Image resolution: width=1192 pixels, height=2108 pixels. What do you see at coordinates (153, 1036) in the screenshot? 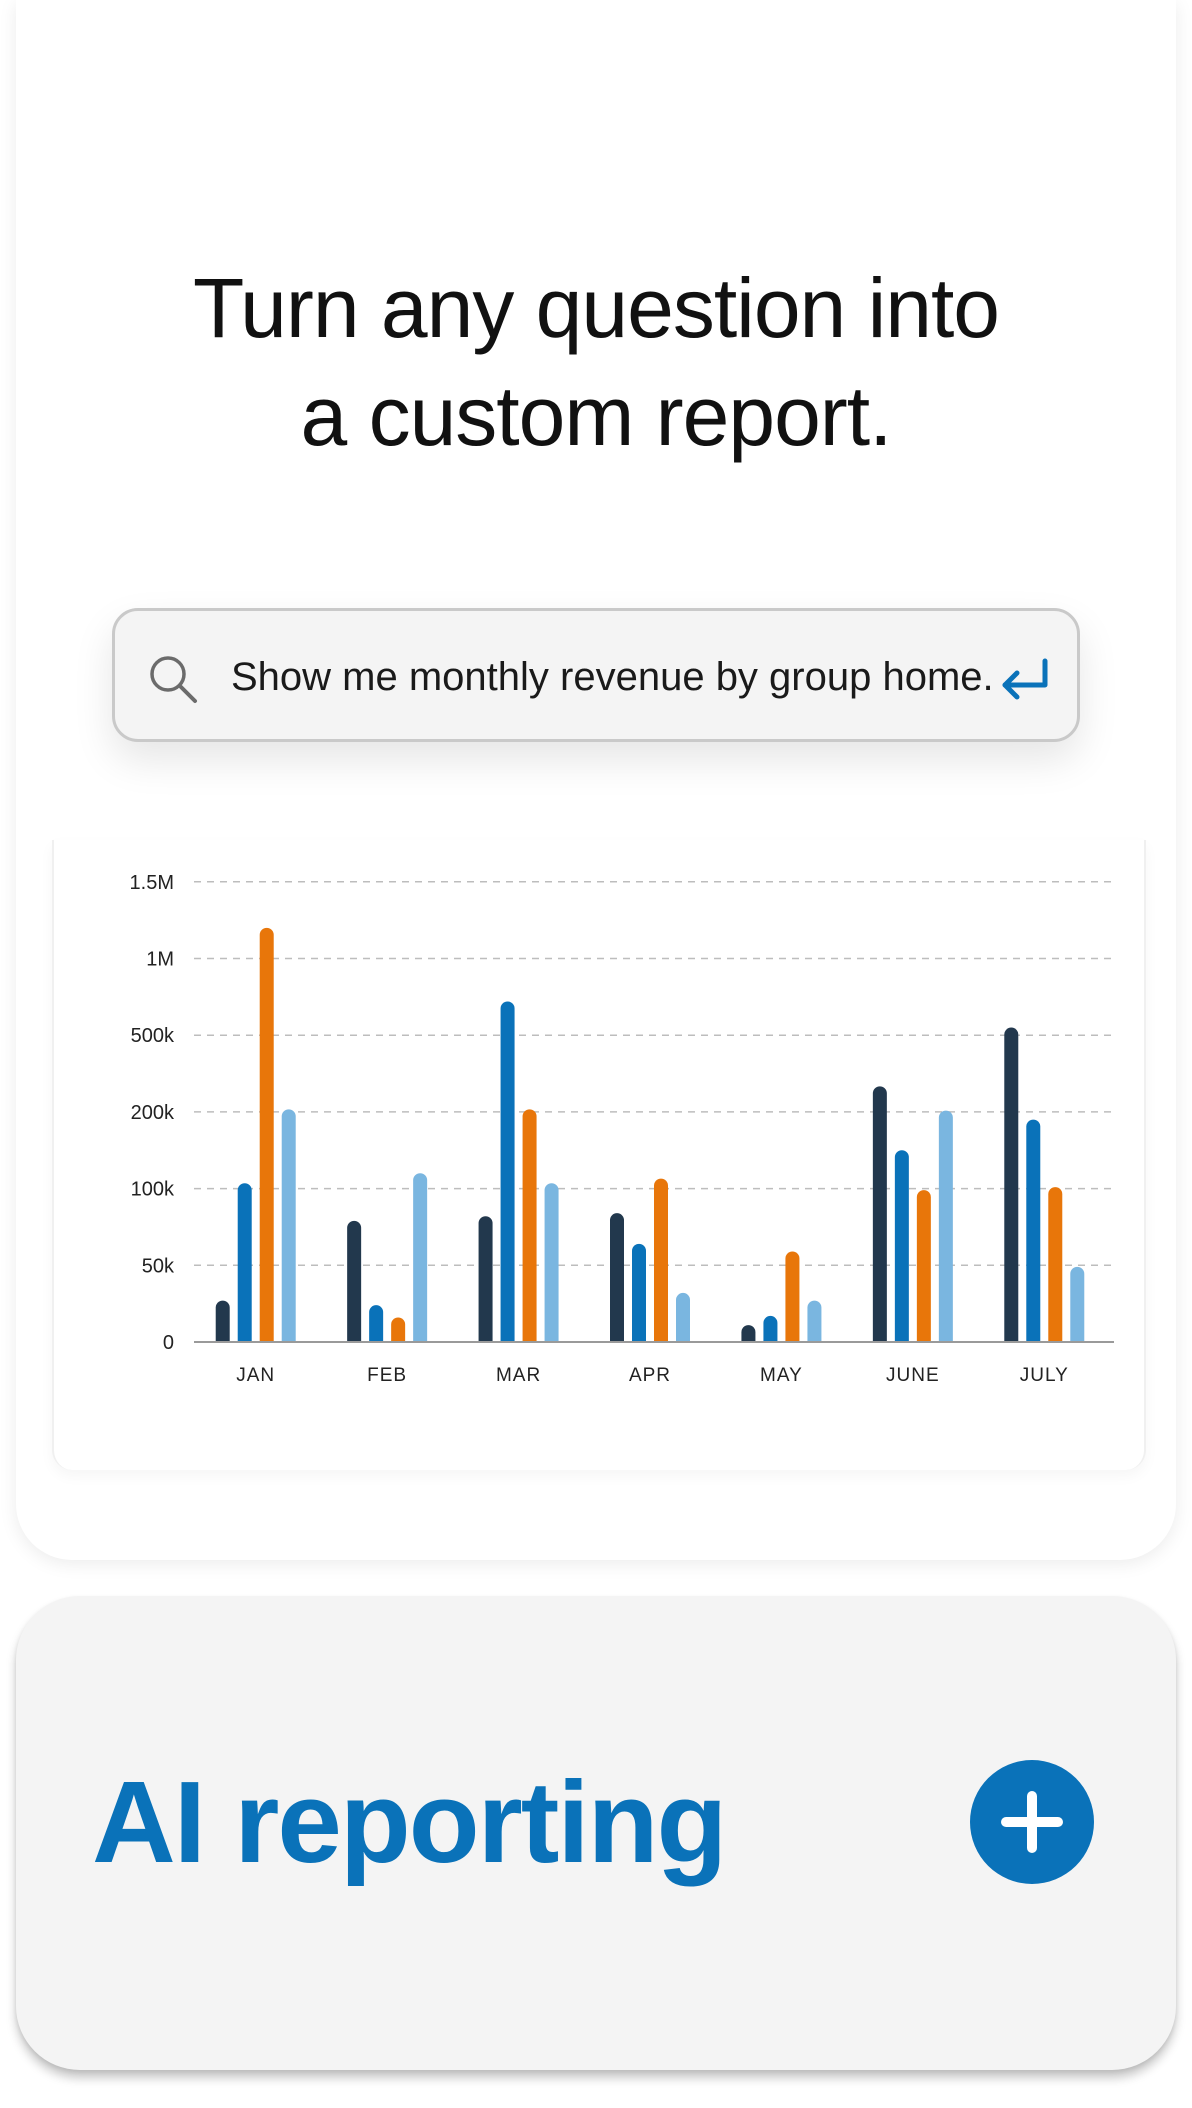
I see `y-tick-label: 500k` at bounding box center [153, 1036].